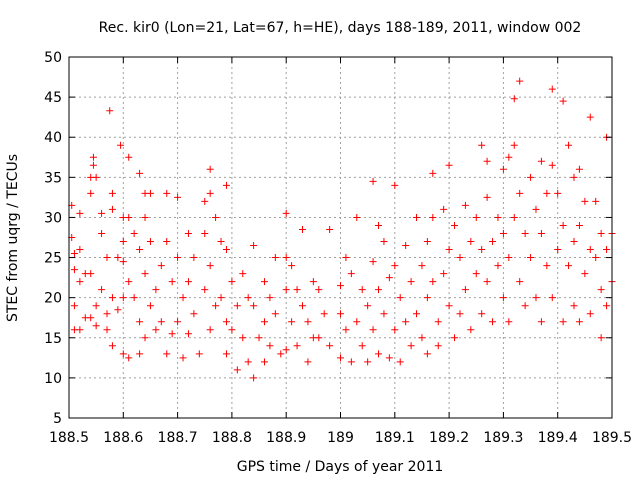 The height and width of the screenshot is (480, 640). I want to click on y-tick-label: 40, so click(53, 138).